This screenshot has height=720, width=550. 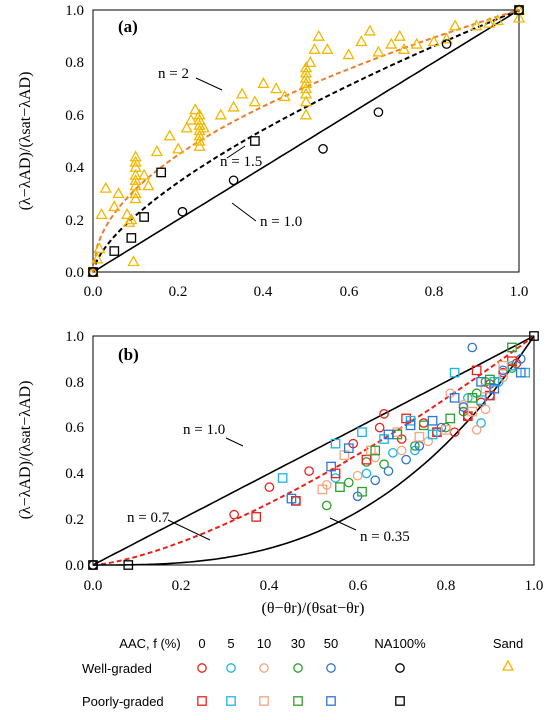 I want to click on panel-b-ytick: 1.0, so click(x=74, y=337).